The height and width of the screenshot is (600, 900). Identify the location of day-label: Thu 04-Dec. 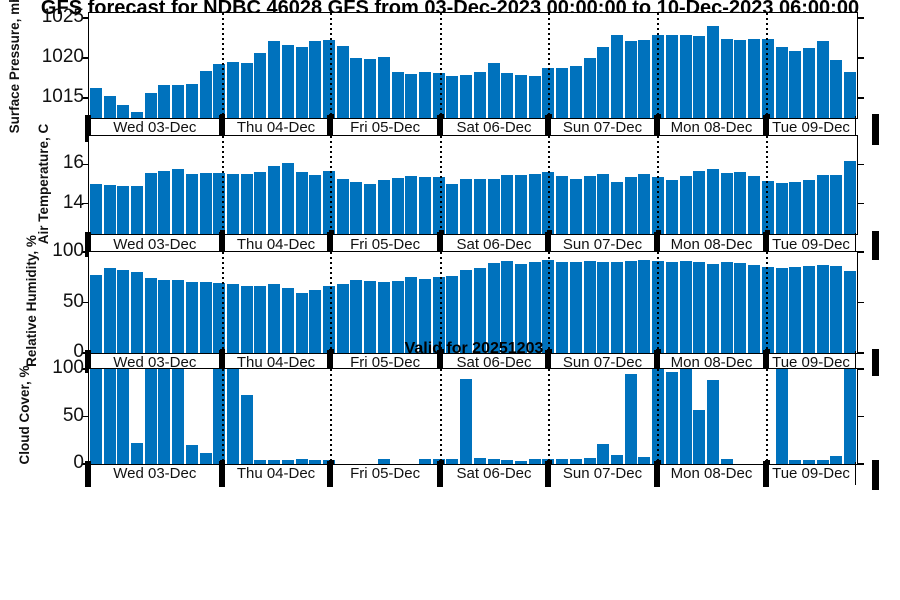
(276, 244).